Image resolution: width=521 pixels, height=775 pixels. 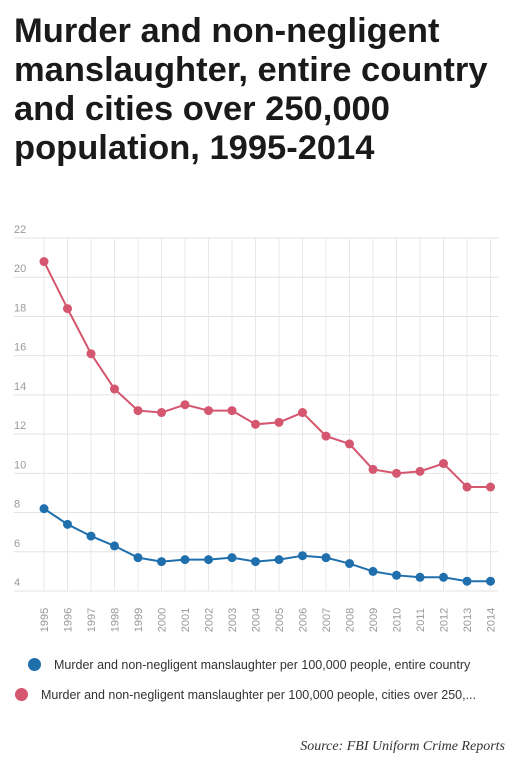 What do you see at coordinates (163, 620) in the screenshot?
I see `x-tick-label: 2000` at bounding box center [163, 620].